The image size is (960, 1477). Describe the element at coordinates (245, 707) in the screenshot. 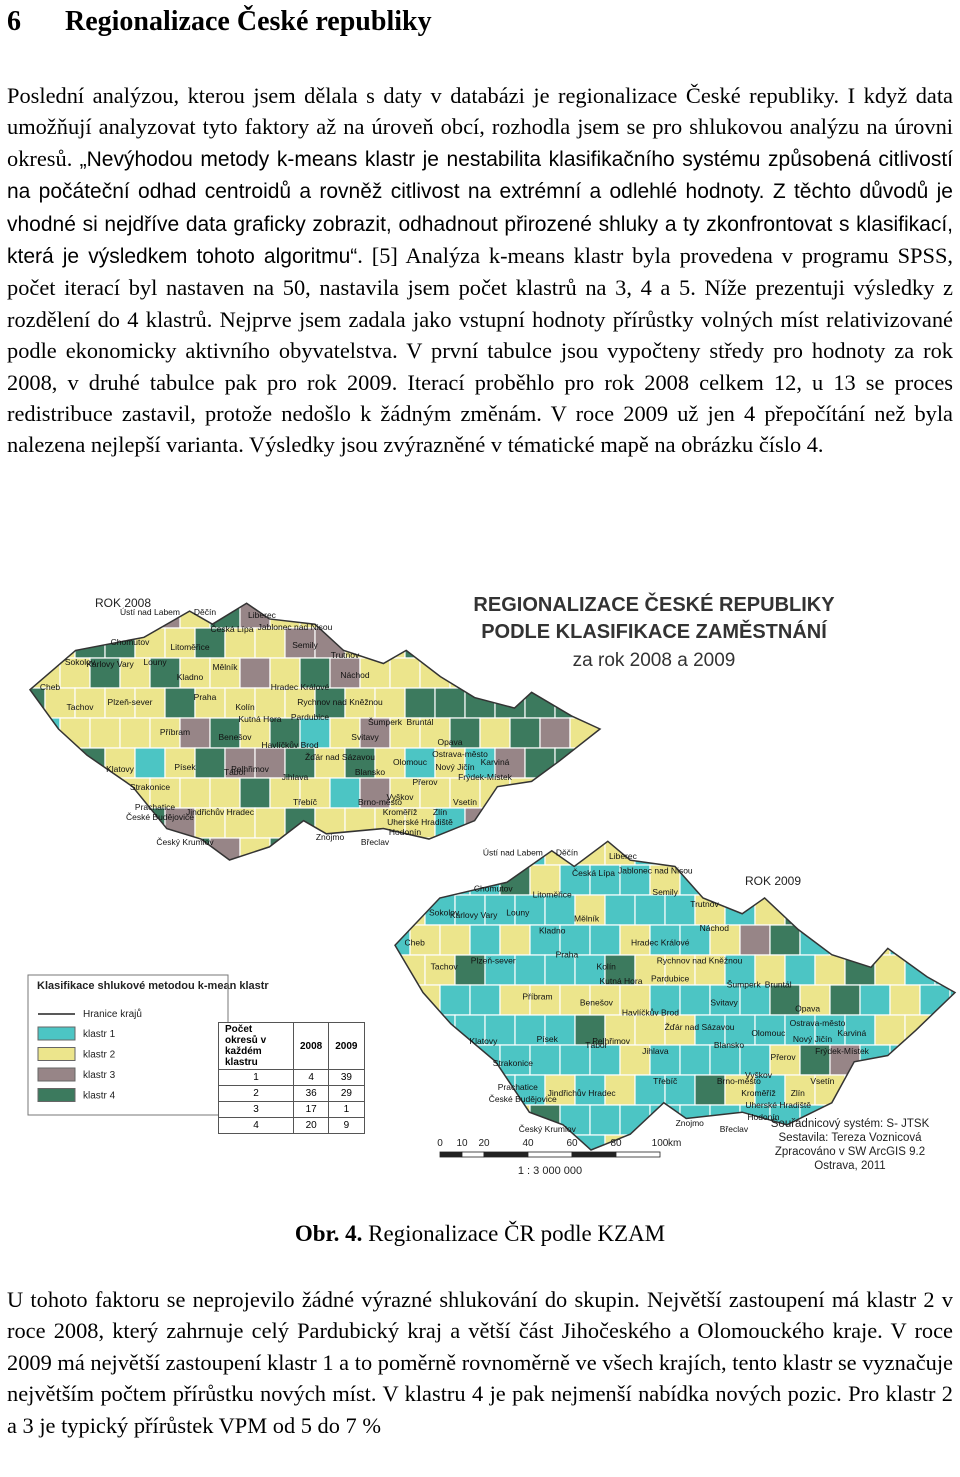

I see `district-label: Kolín` at that location.